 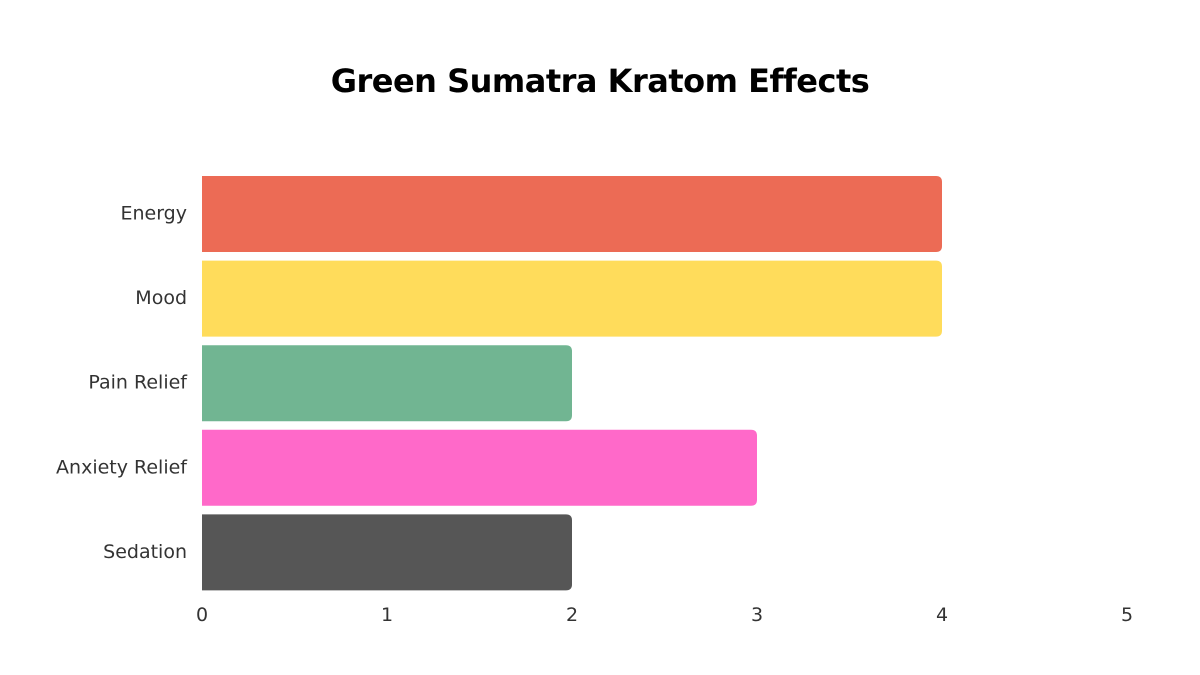 I want to click on x-tick-label: 3, so click(x=757, y=615).